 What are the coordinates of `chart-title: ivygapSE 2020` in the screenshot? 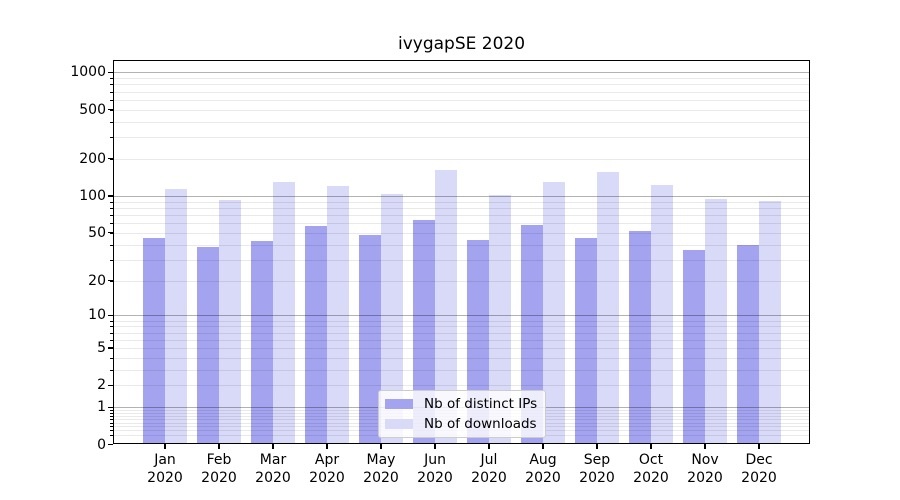 It's located at (461, 44).